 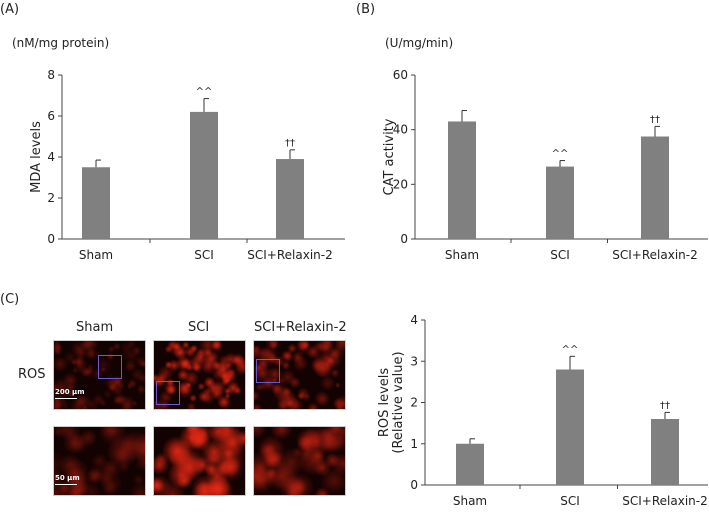 What do you see at coordinates (404, 239) in the screenshot?
I see `y-tick-label-b: 0` at bounding box center [404, 239].